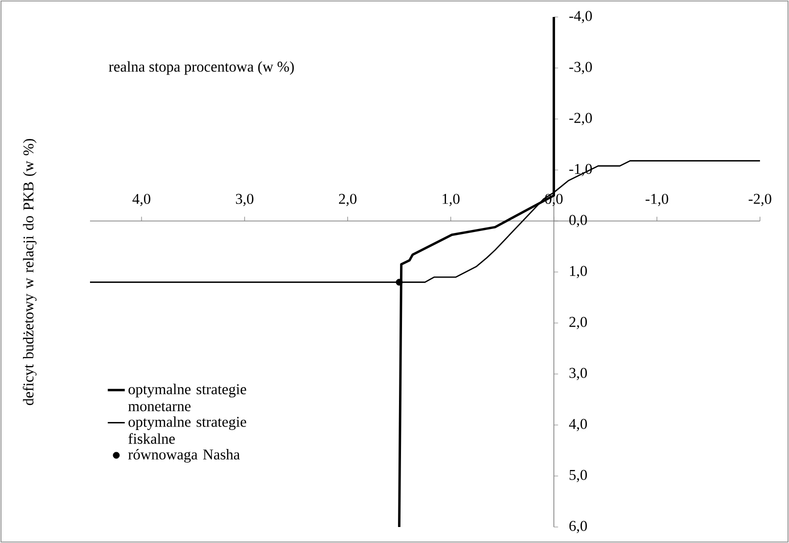  Describe the element at coordinates (451, 200) in the screenshot. I see `x-tick-label: 1,0` at that location.